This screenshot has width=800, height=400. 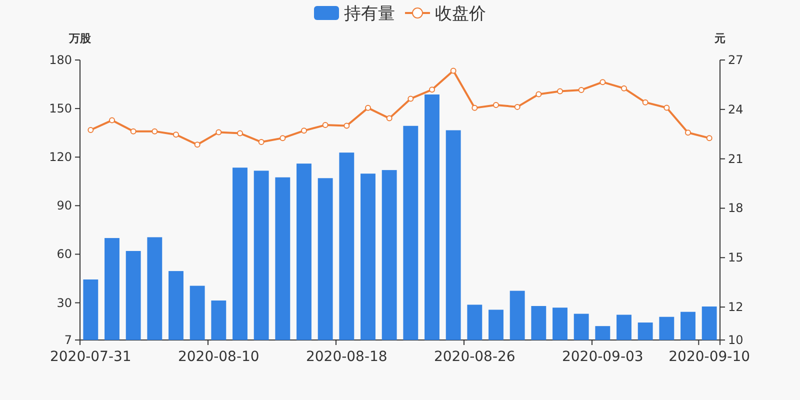 I want to click on y2-tick-label: 24, so click(x=736, y=109).